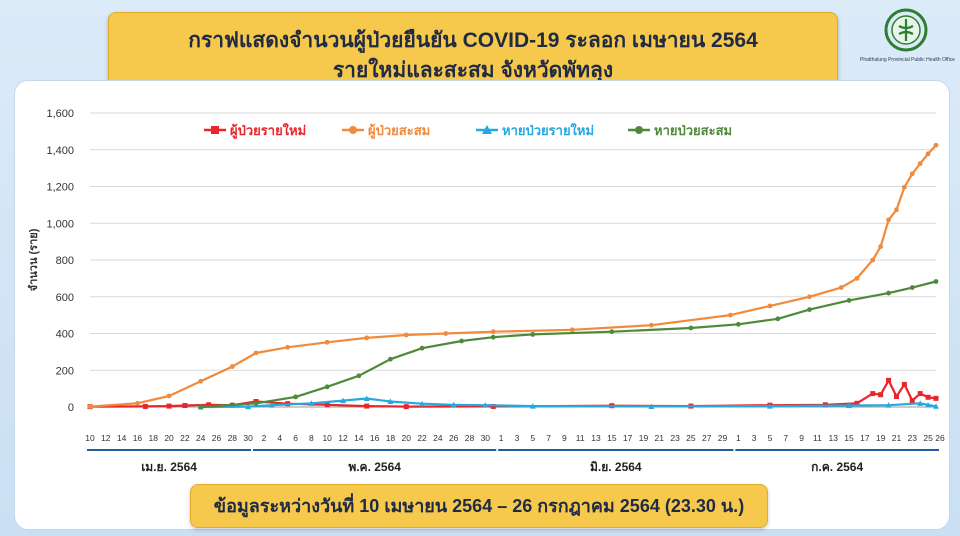  What do you see at coordinates (707, 438) in the screenshot?
I see `x-tick-label: 27` at bounding box center [707, 438].